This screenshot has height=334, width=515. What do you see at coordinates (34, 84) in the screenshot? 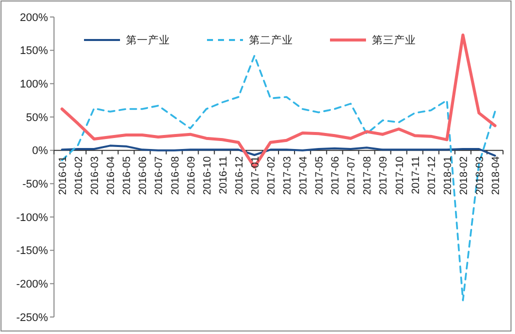
I see `y-tick-label: 100%` at bounding box center [34, 84].